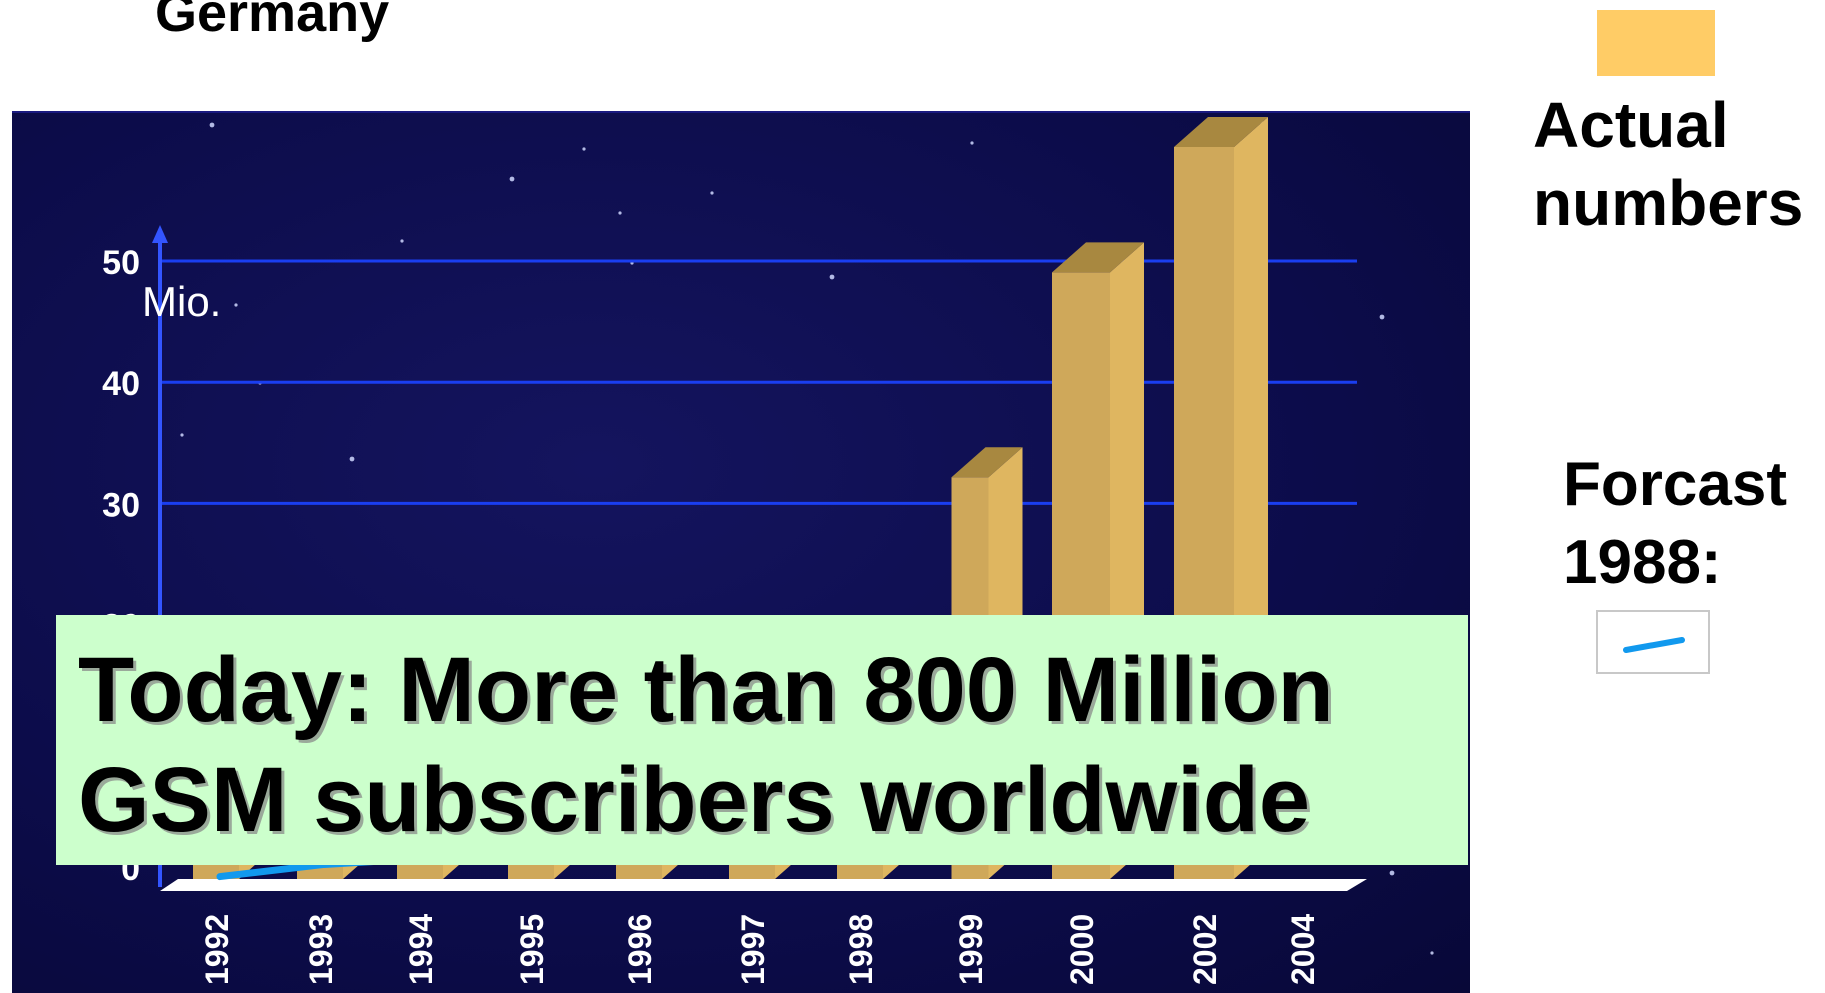  Describe the element at coordinates (272, 22) in the screenshot. I see `chart-title: Germany` at that location.